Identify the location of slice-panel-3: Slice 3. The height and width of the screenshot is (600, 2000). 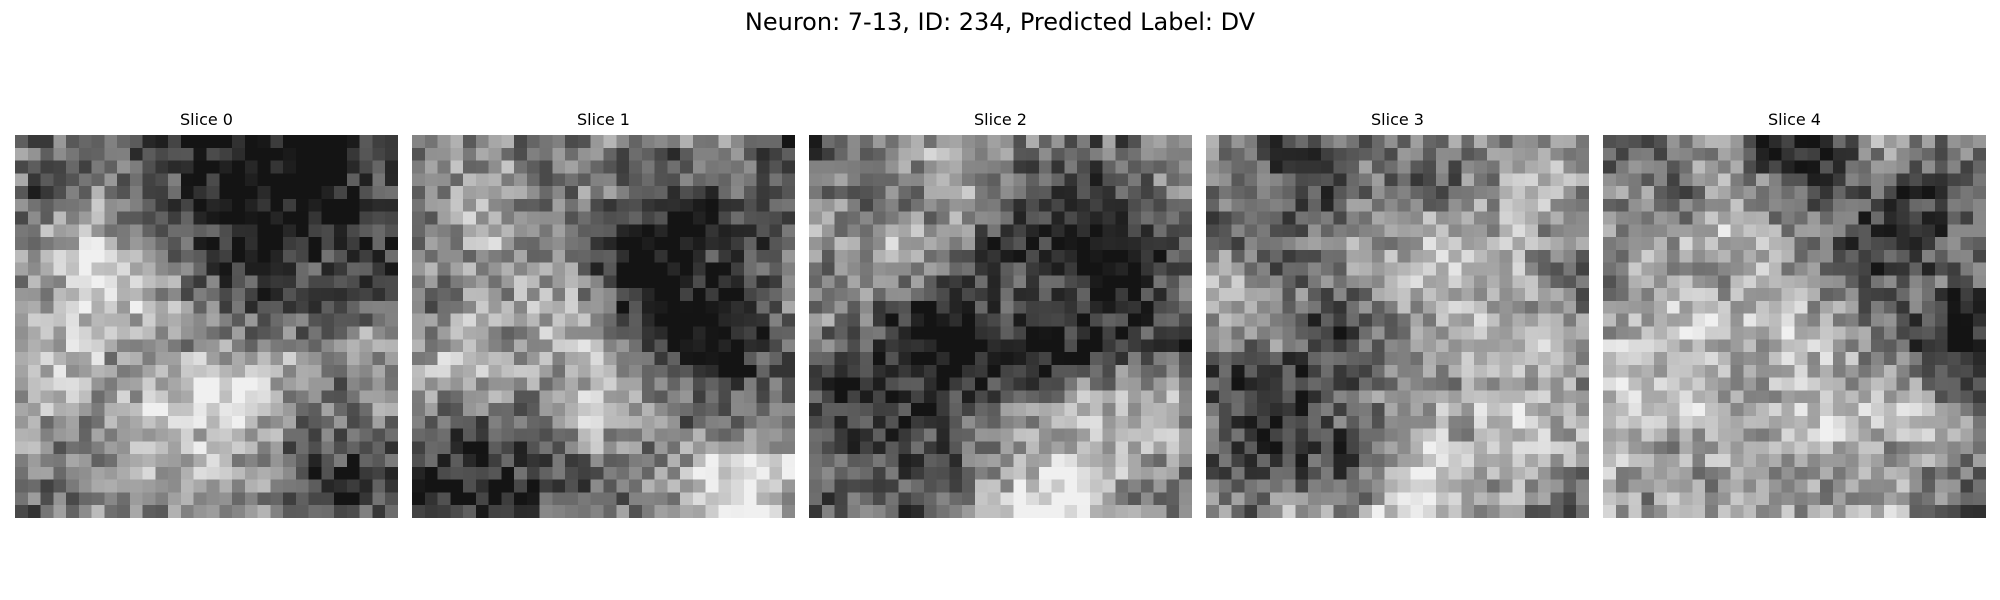
(1397, 314).